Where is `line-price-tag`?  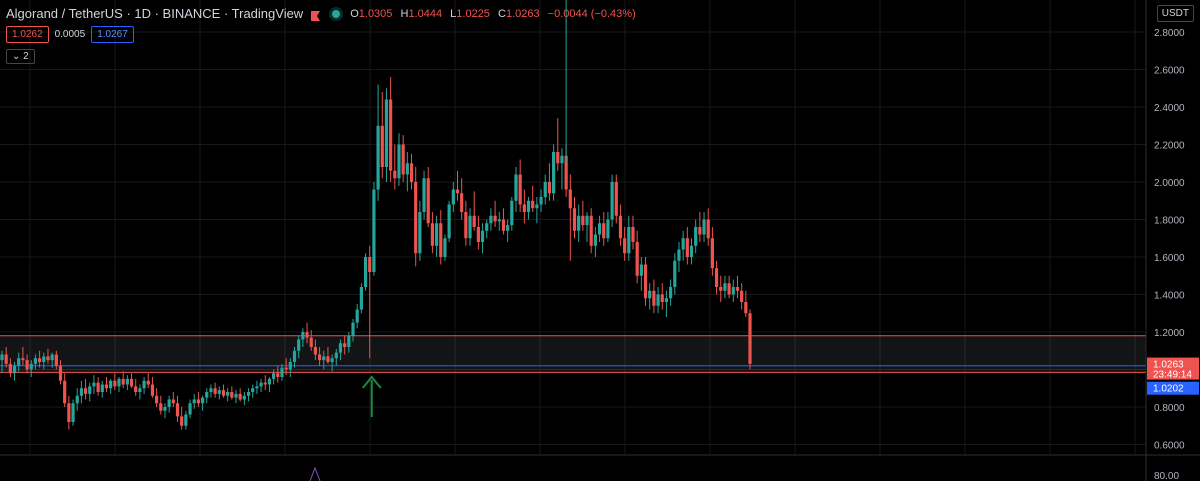
line-price-tag is located at coordinates (1173, 388).